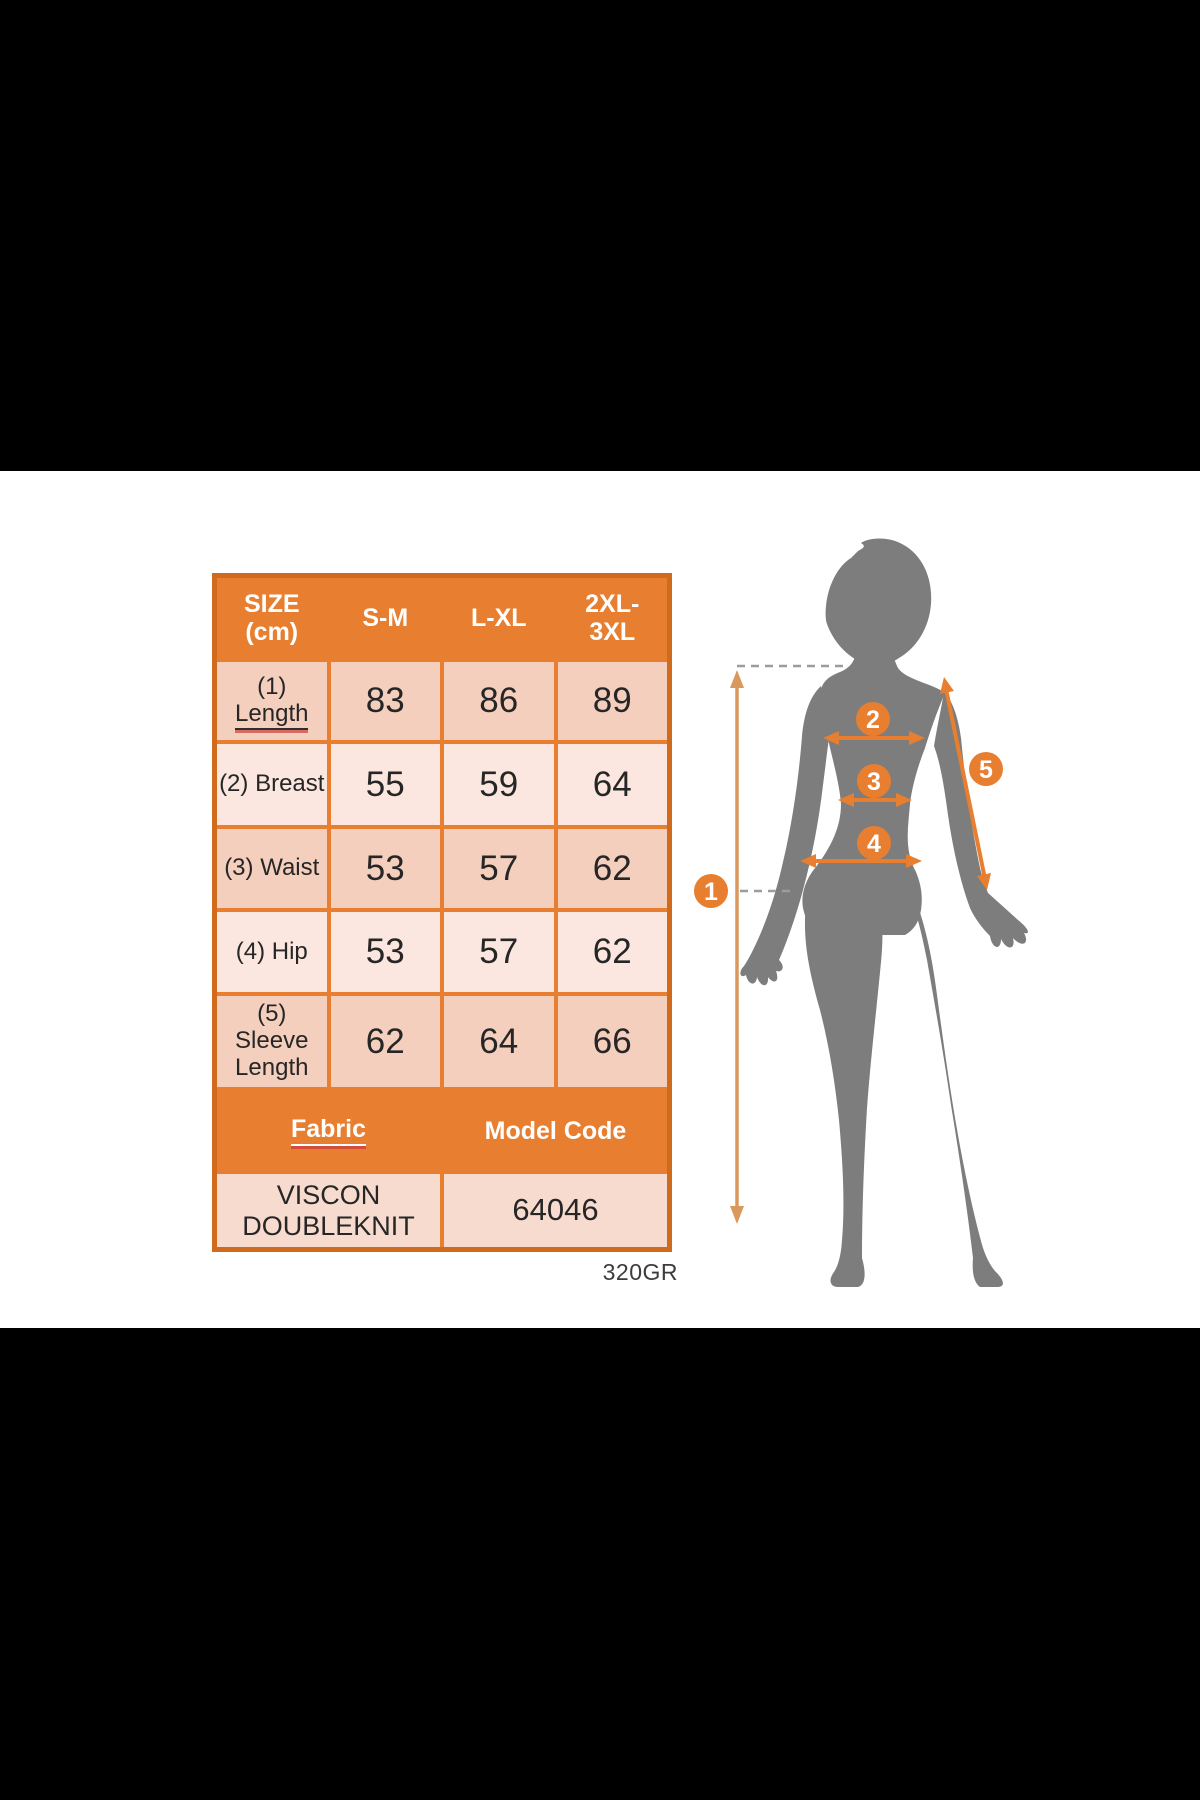 The width and height of the screenshot is (1200, 1800). What do you see at coordinates (612, 784) in the screenshot?
I see `breast-2xl-value: 64` at bounding box center [612, 784].